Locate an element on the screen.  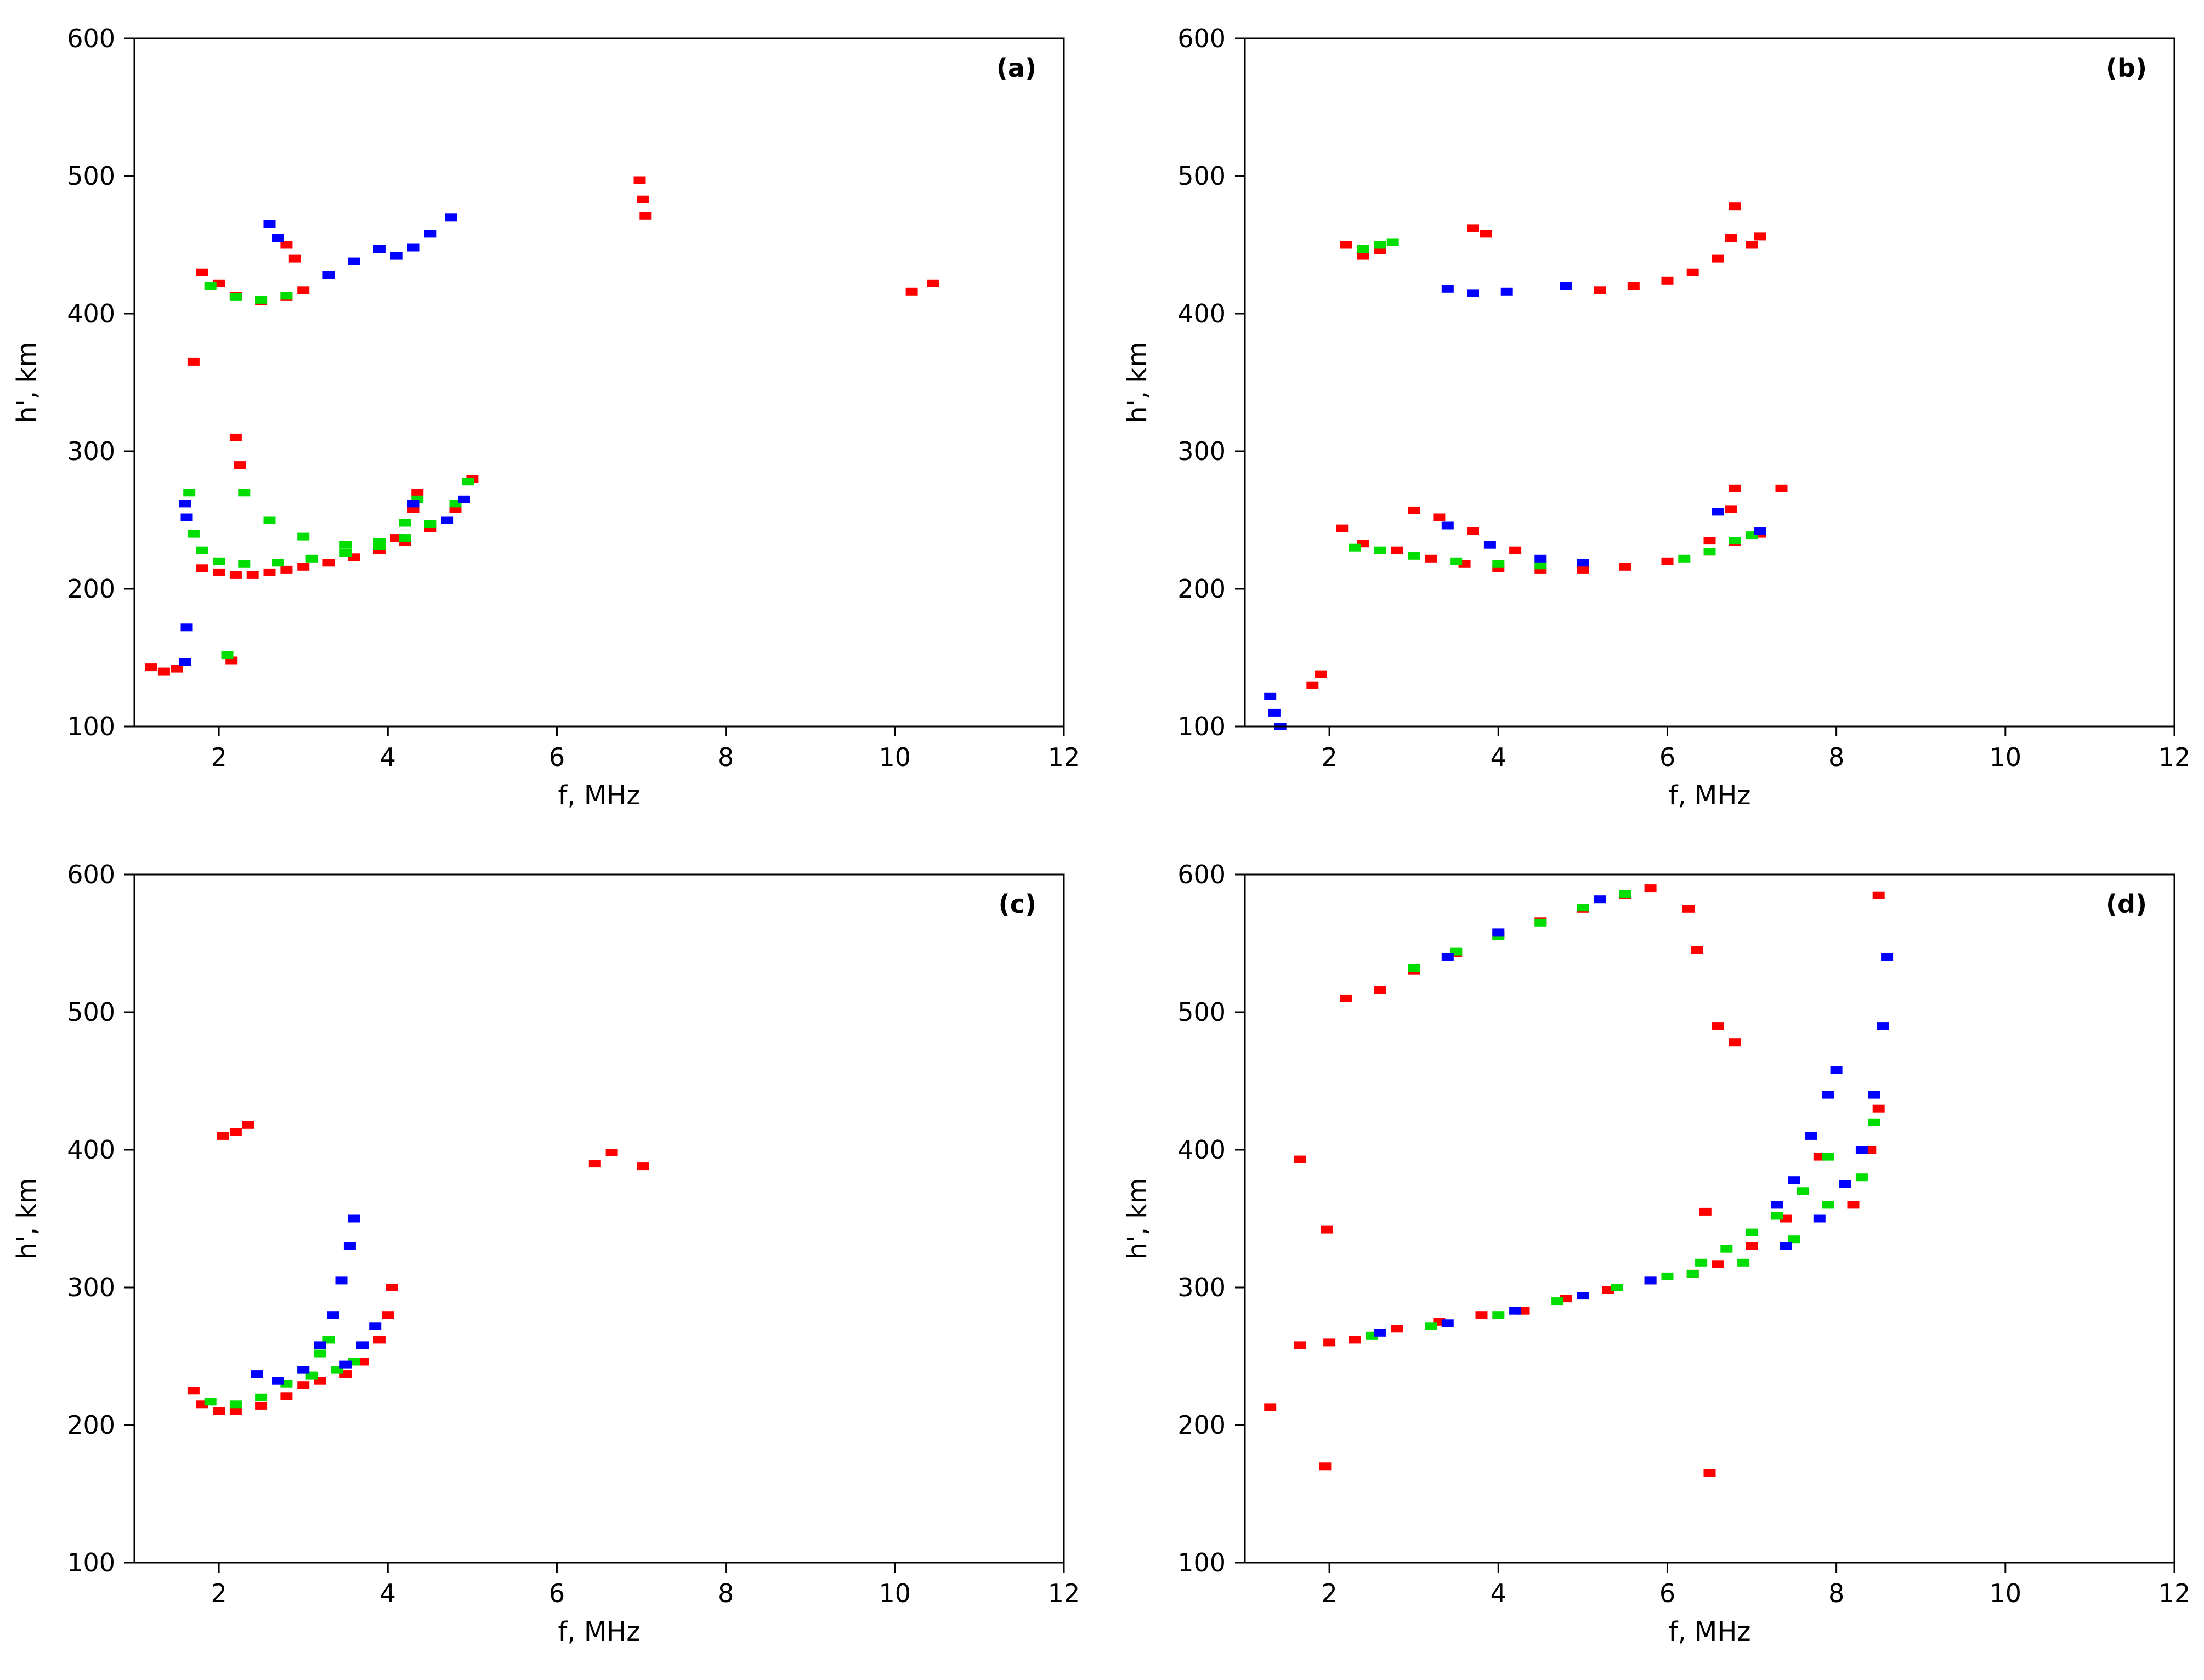
x-tick-label: 6 is located at coordinates (557, 757).